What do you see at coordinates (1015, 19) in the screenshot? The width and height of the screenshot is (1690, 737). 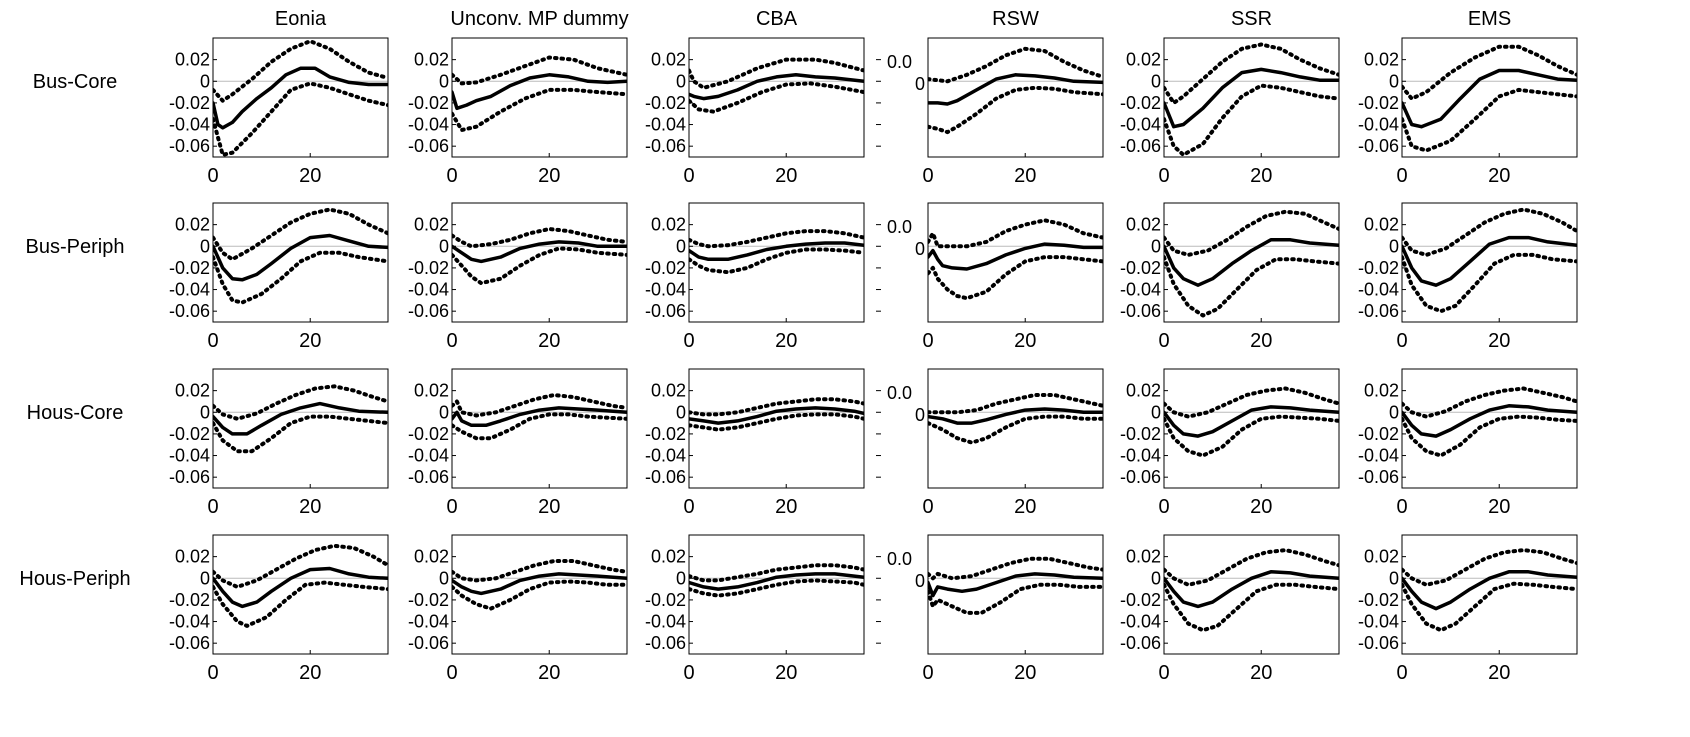 I see `column-title: RSW` at bounding box center [1015, 19].